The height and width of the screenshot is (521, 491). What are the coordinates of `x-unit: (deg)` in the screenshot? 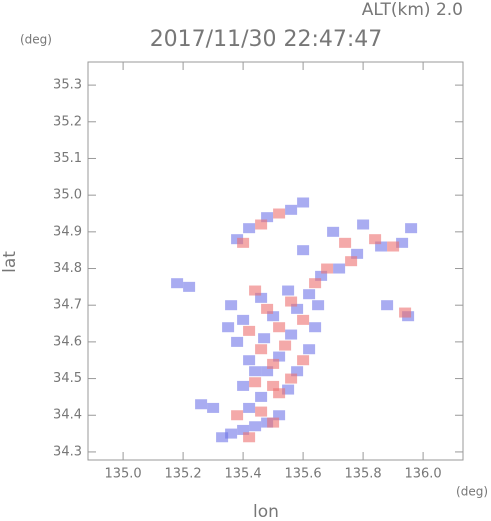 It's located at (472, 492).